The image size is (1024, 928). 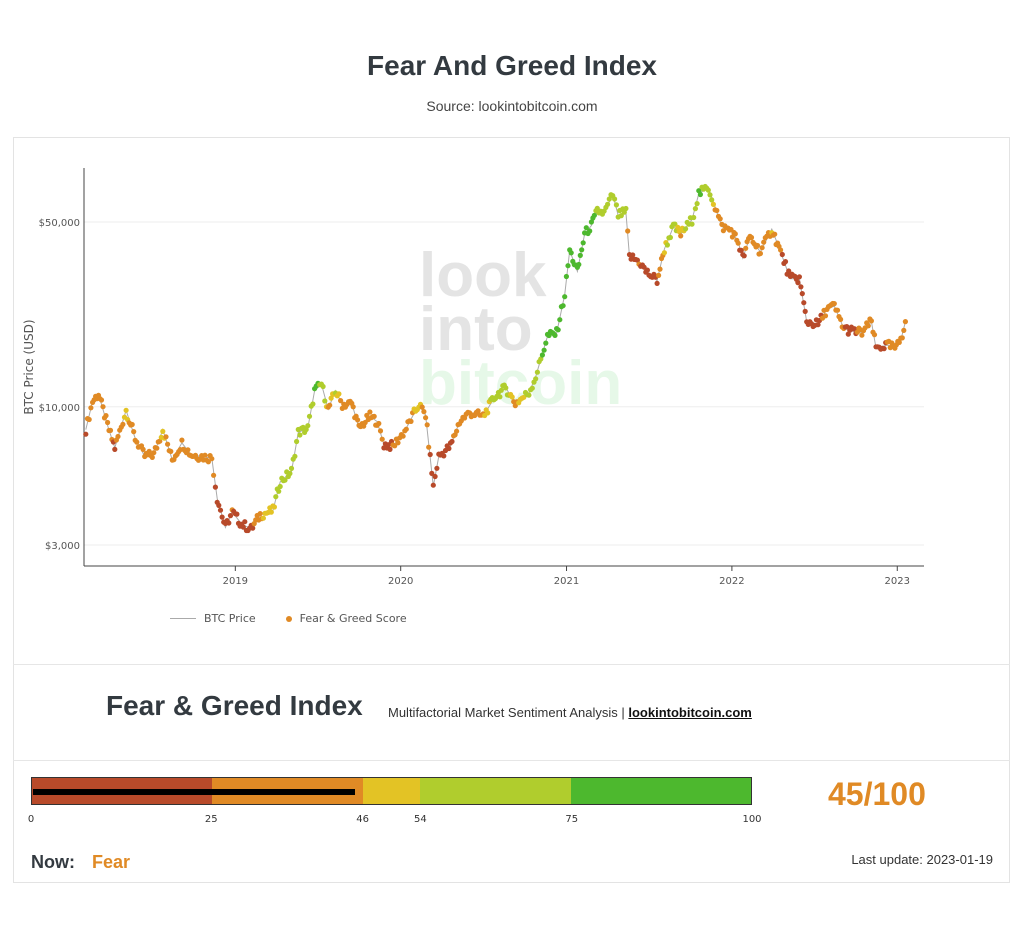 I want to click on lookintobitcoin-link: lookintobitcoin.com, so click(x=690, y=712).